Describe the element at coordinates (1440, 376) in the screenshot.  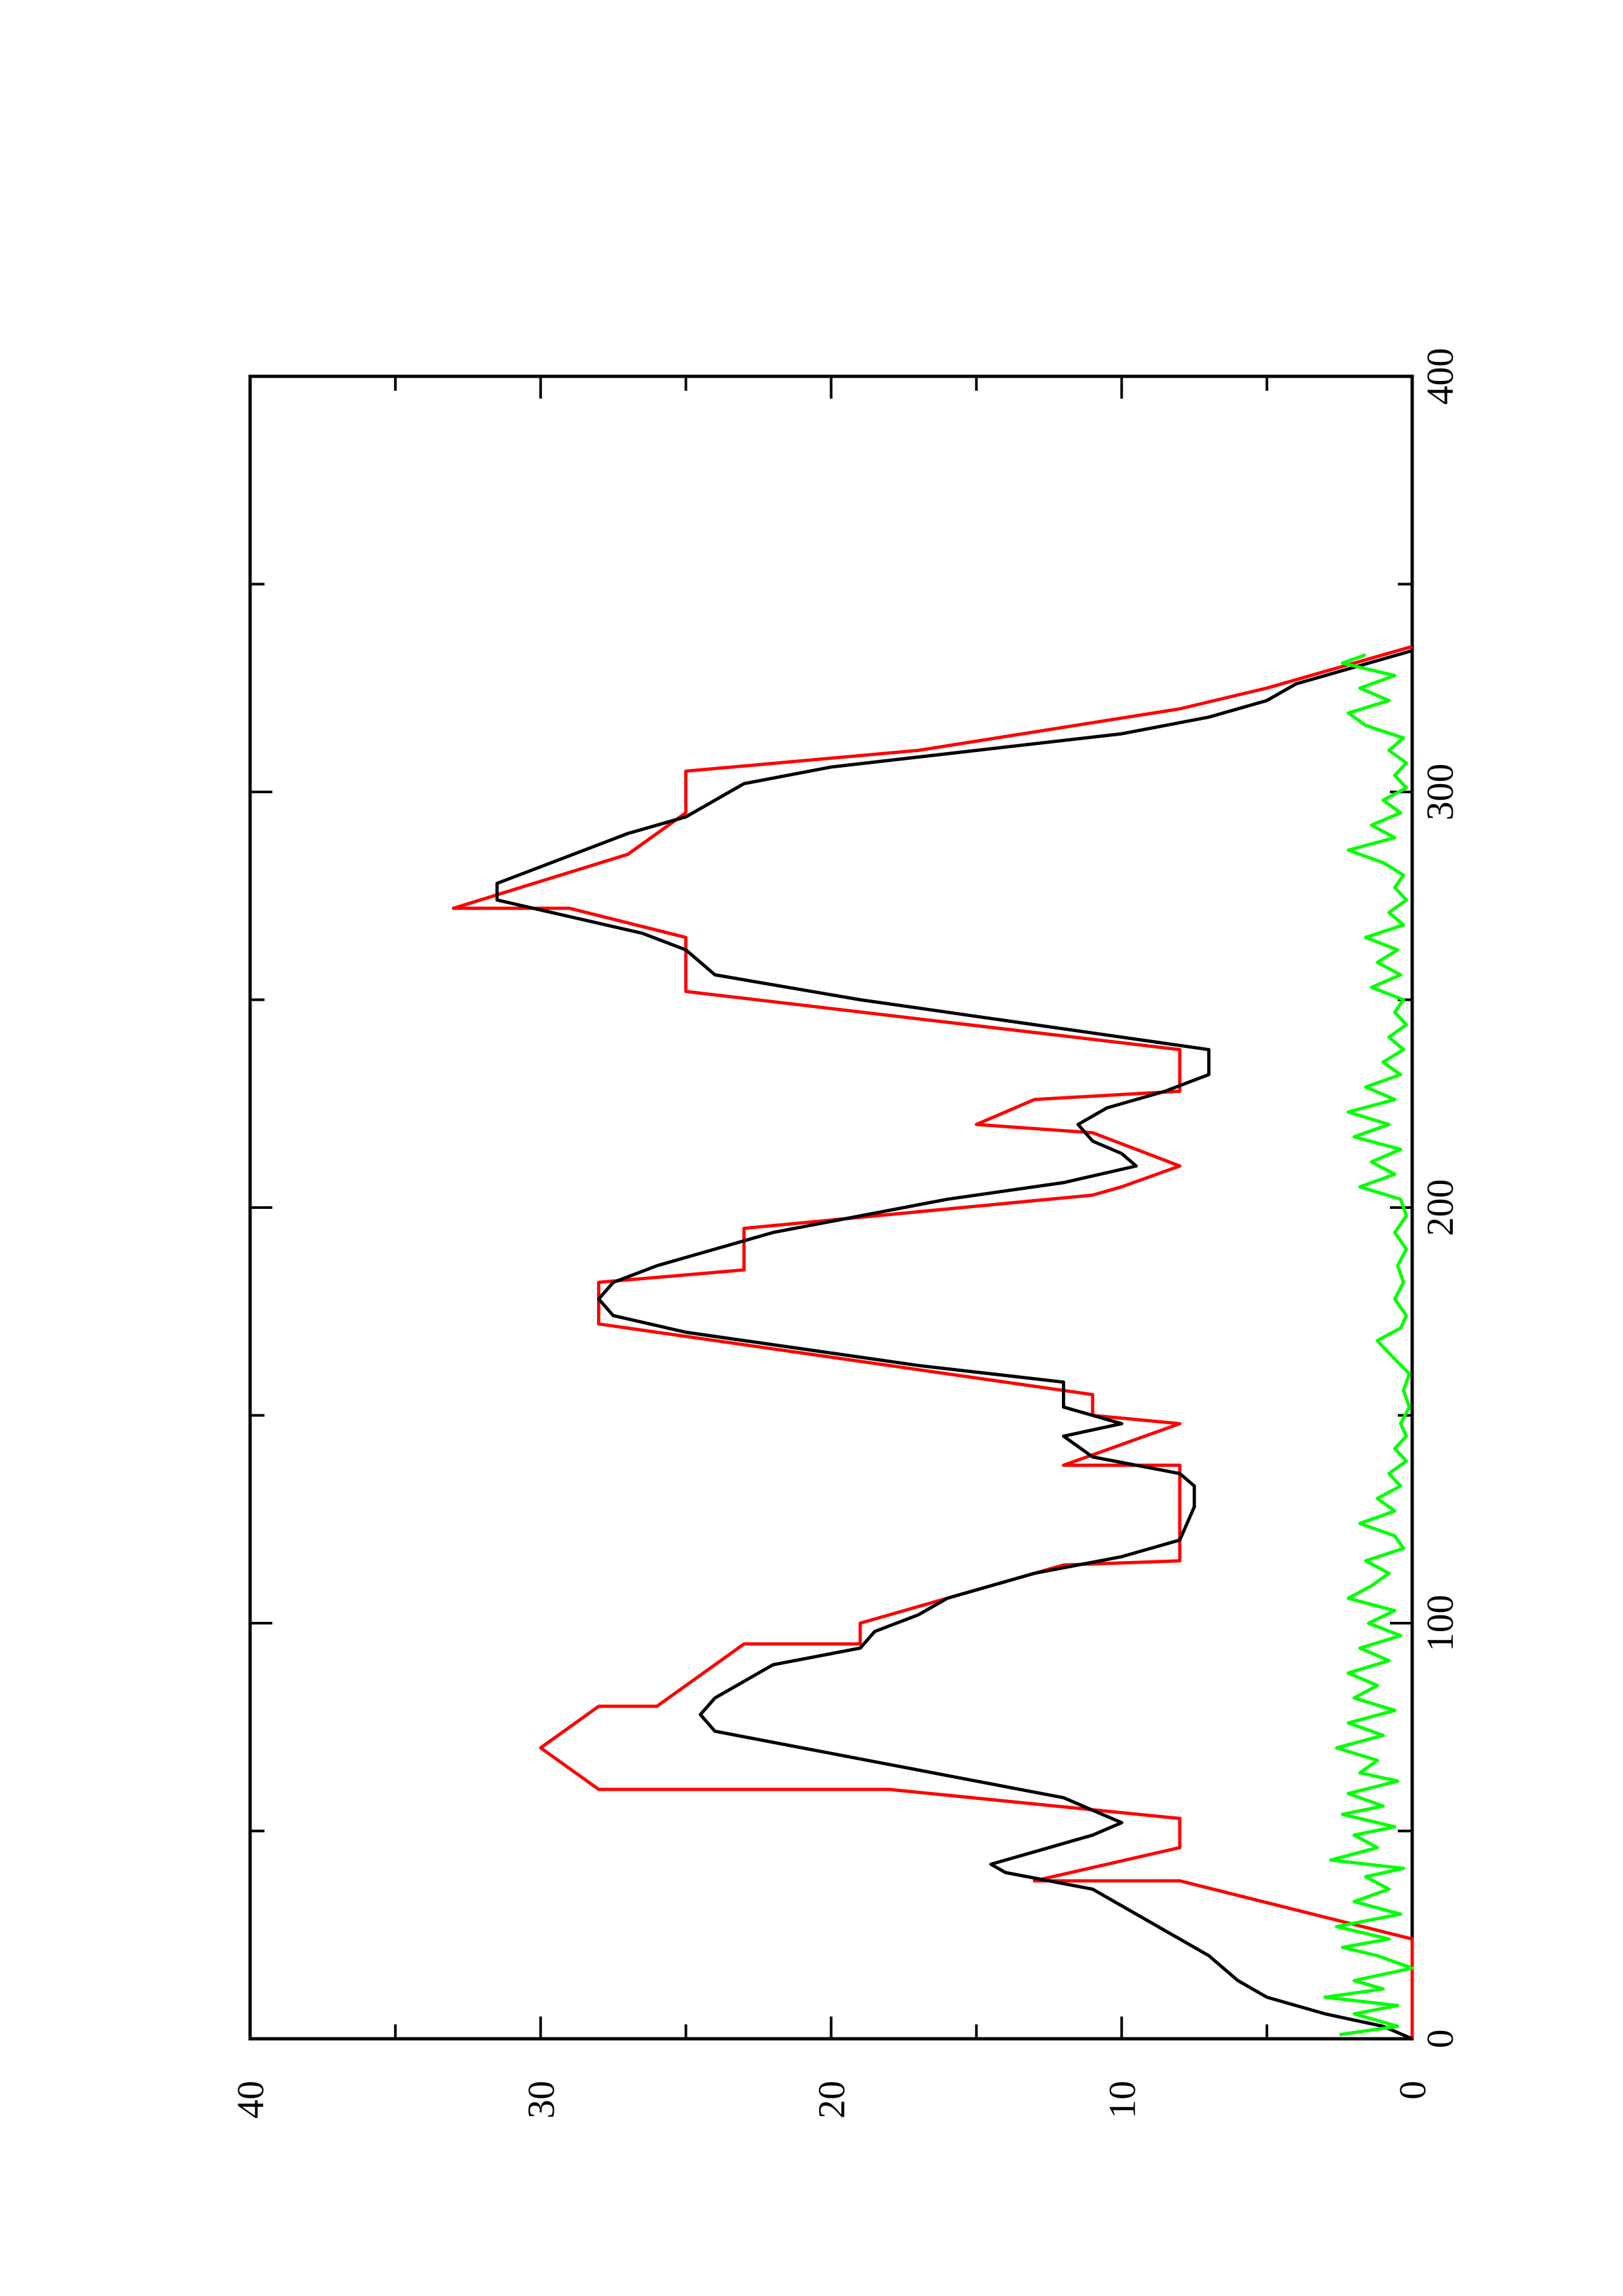
I see `x-tick-label: 400` at that location.